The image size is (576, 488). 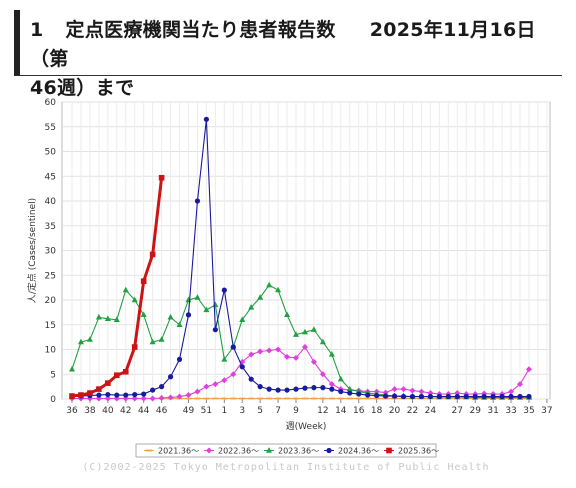 What do you see at coordinates (260, 411) in the screenshot?
I see `x-tick-label: 5` at bounding box center [260, 411].